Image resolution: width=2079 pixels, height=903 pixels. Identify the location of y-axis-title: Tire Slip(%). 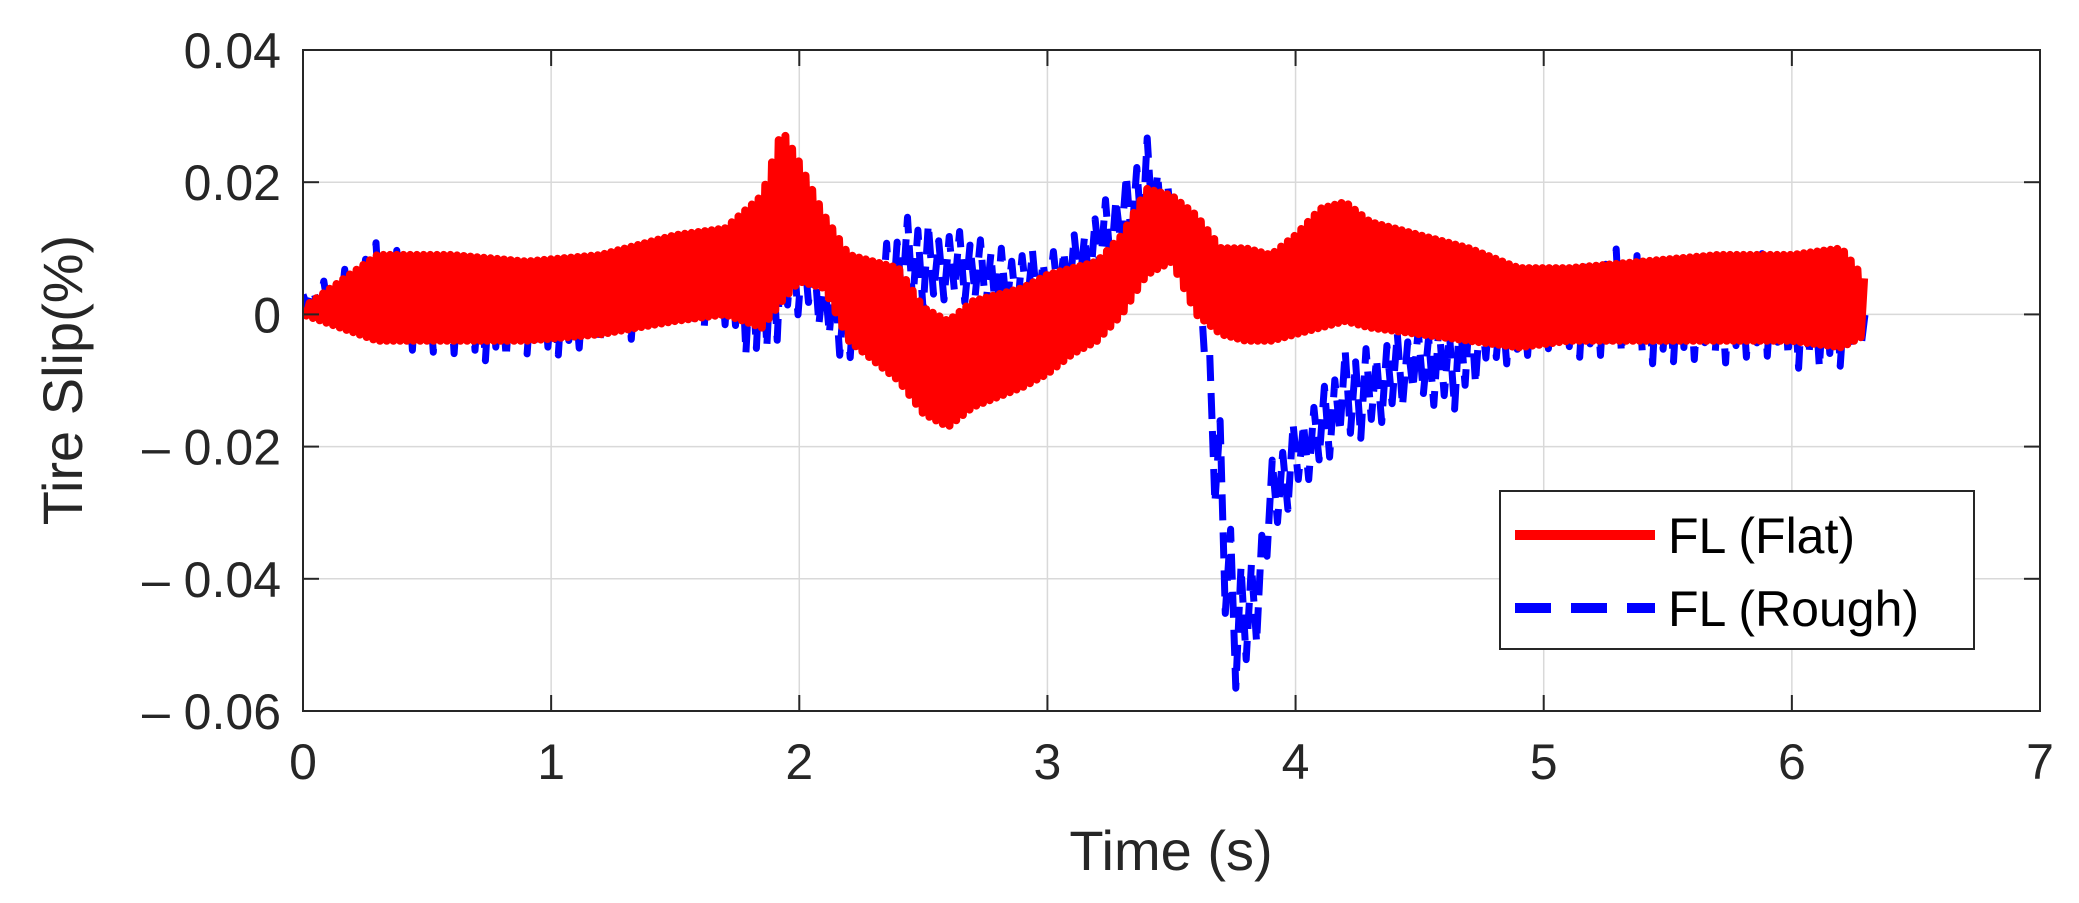
(62, 380).